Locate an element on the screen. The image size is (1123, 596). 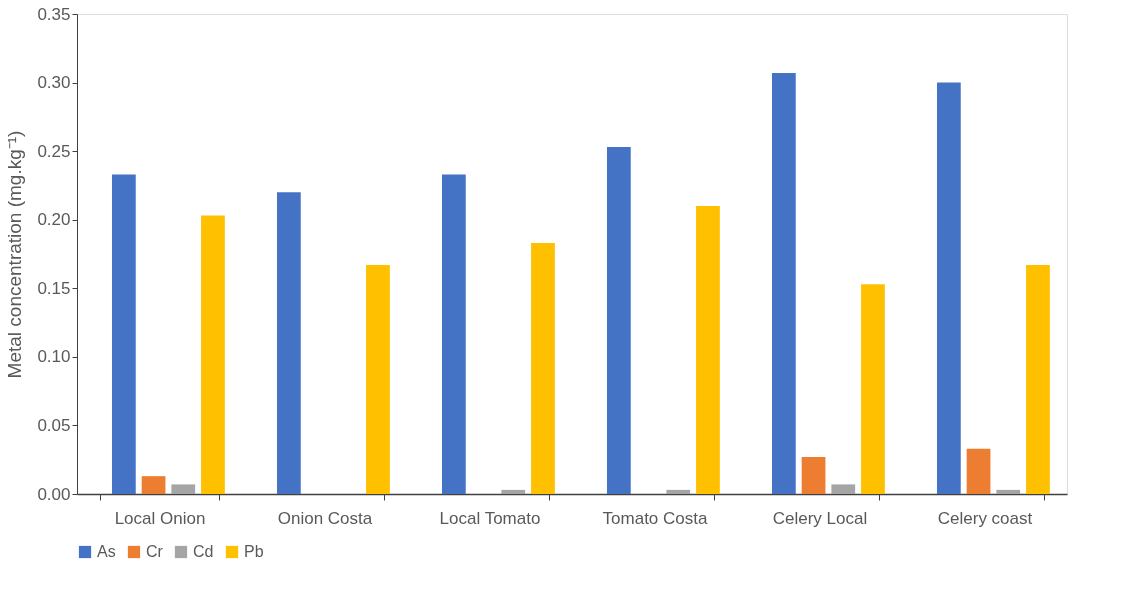
legend-label: Cd is located at coordinates (203, 551).